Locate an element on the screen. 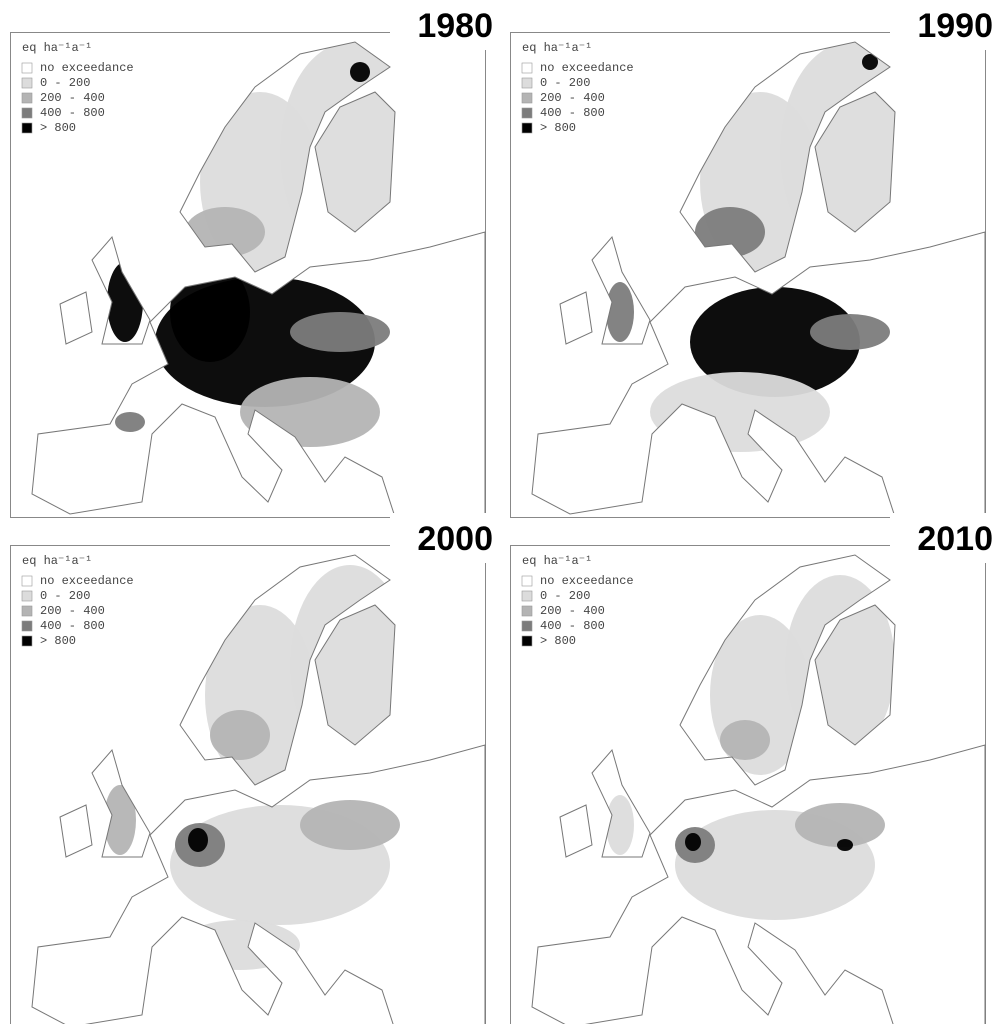 This screenshot has height=1029, width=998. panel-year: 2000 is located at coordinates (455, 539).